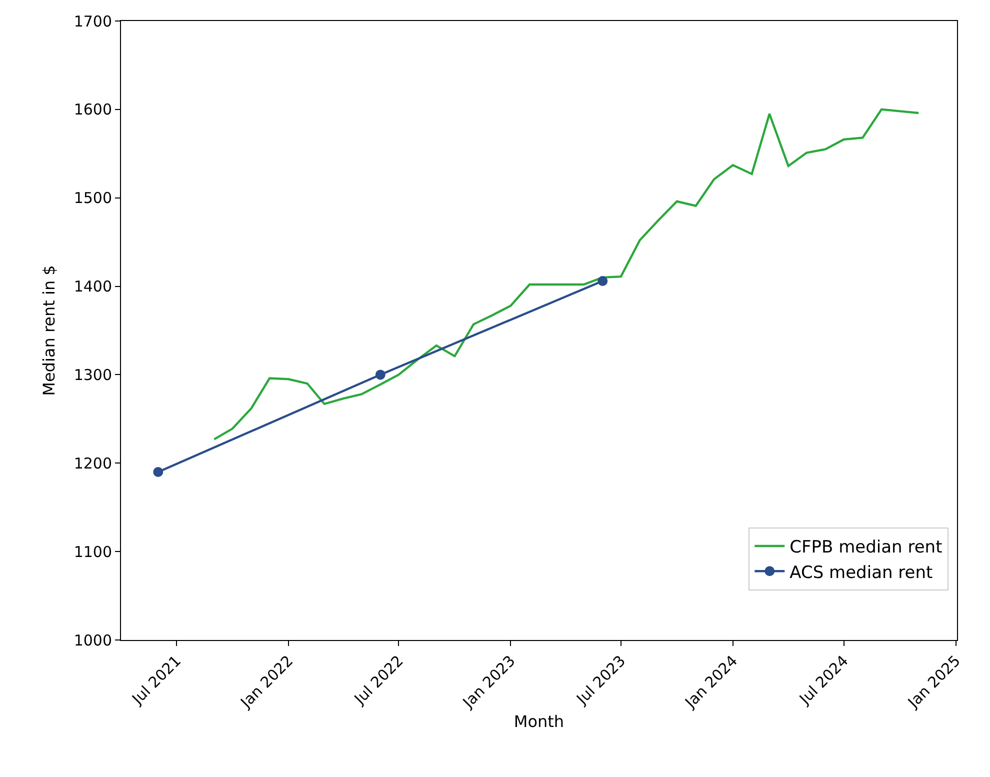 The image size is (990, 777). I want to click on y-tick-label: 1100, so click(93, 551).